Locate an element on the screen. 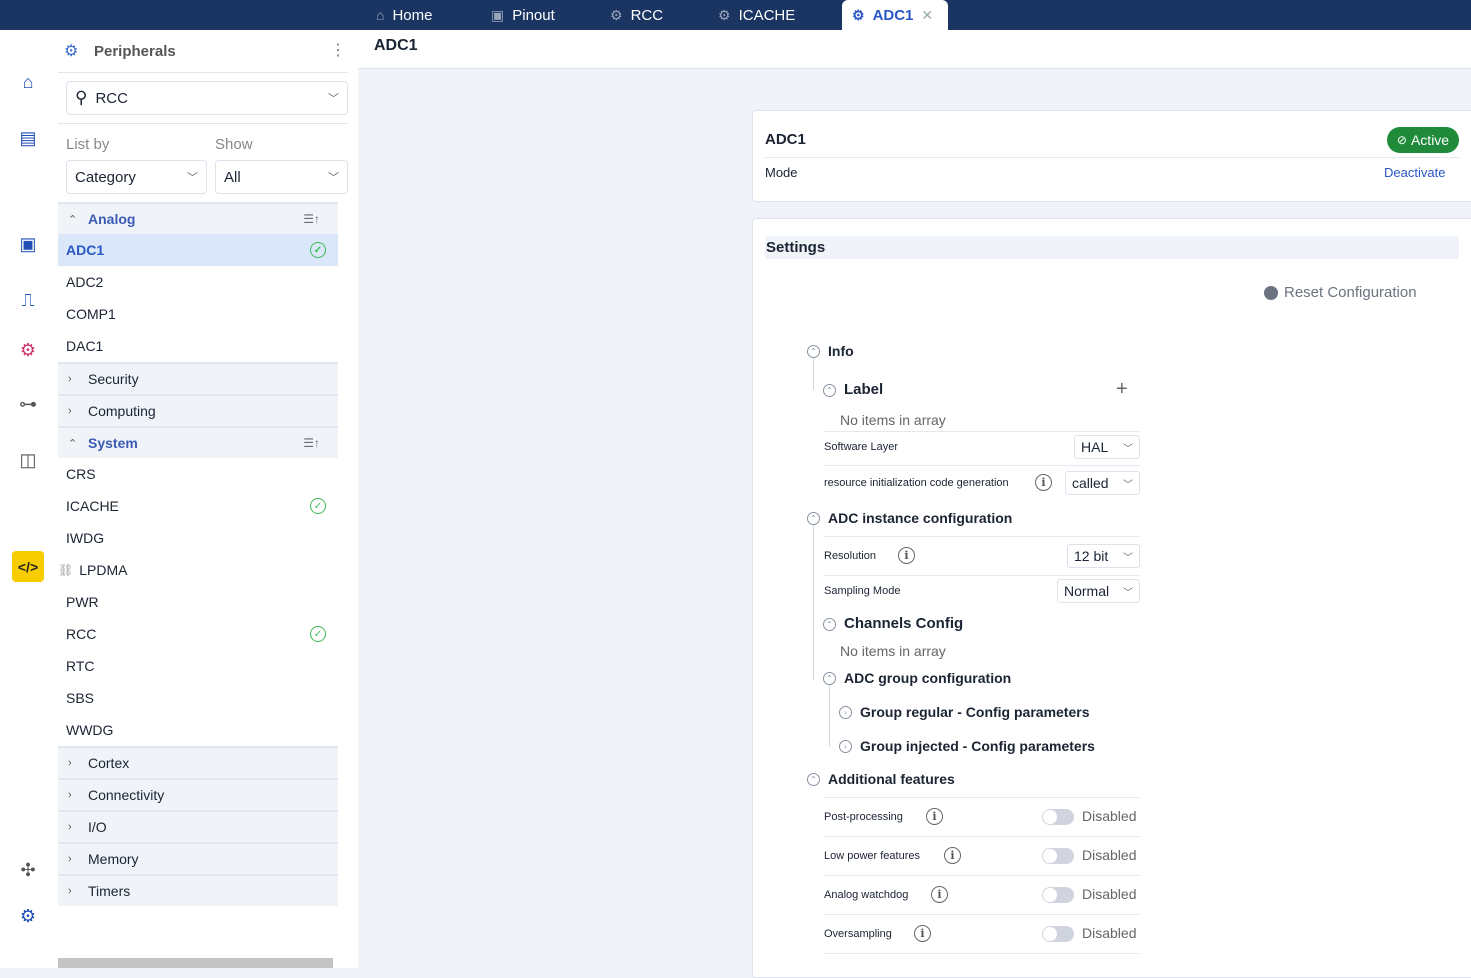 The width and height of the screenshot is (1471, 978). tab-rcc: ⚙ RCC is located at coordinates (636, 15).